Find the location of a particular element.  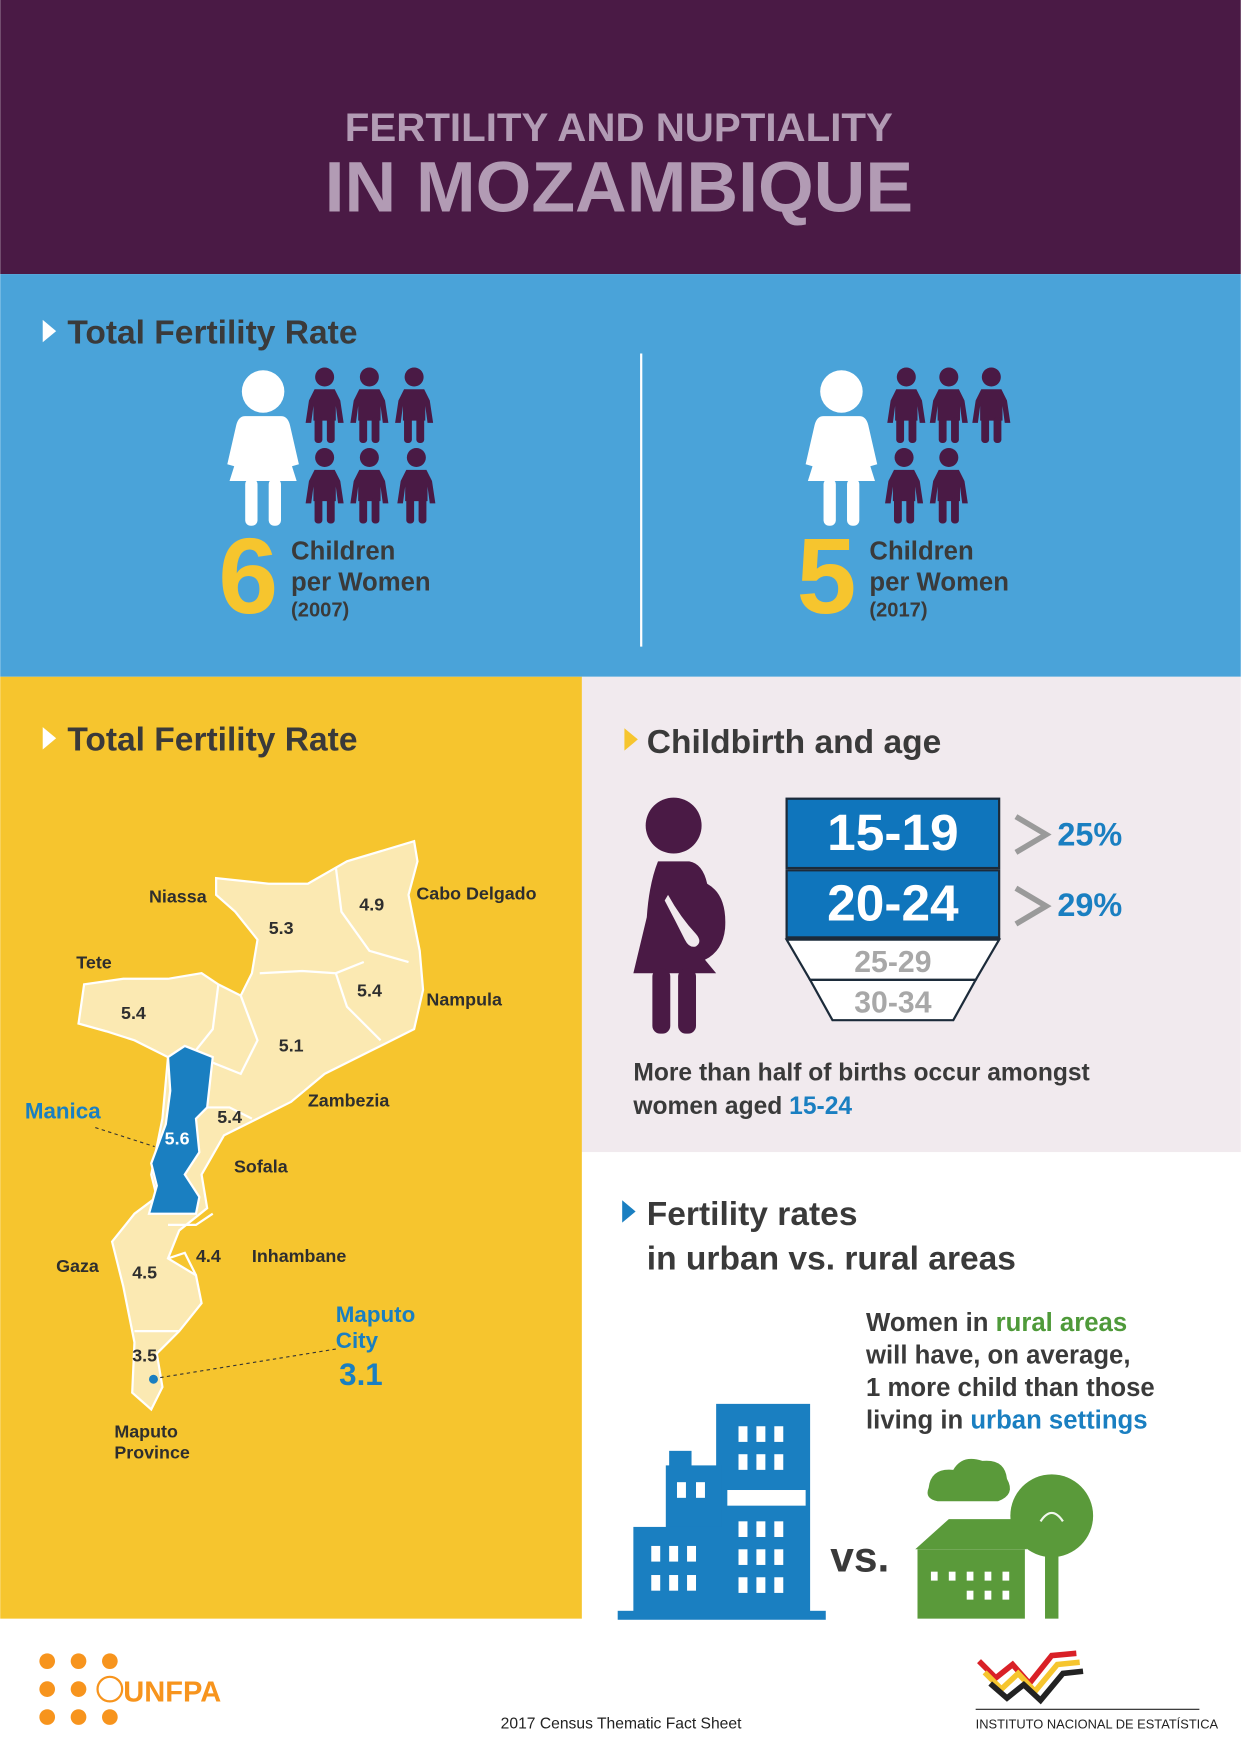

province-rate: 4.5 is located at coordinates (144, 1273).